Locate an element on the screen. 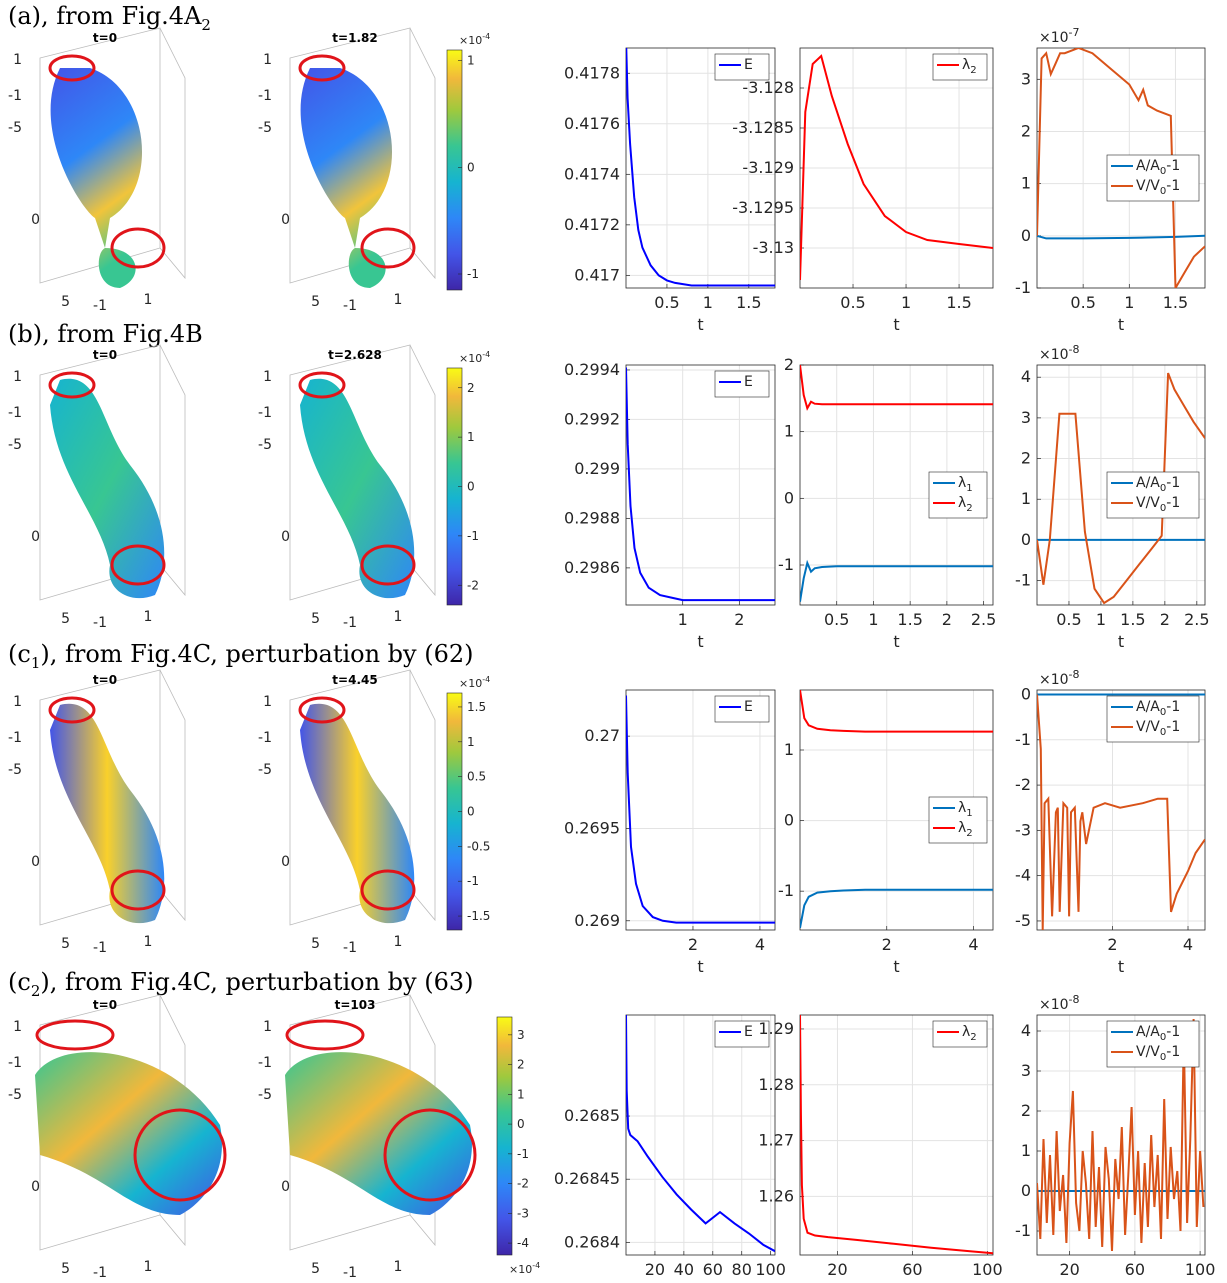 The width and height of the screenshot is (1227, 1283). x-tick-label: 100 is located at coordinates (770, 1269).